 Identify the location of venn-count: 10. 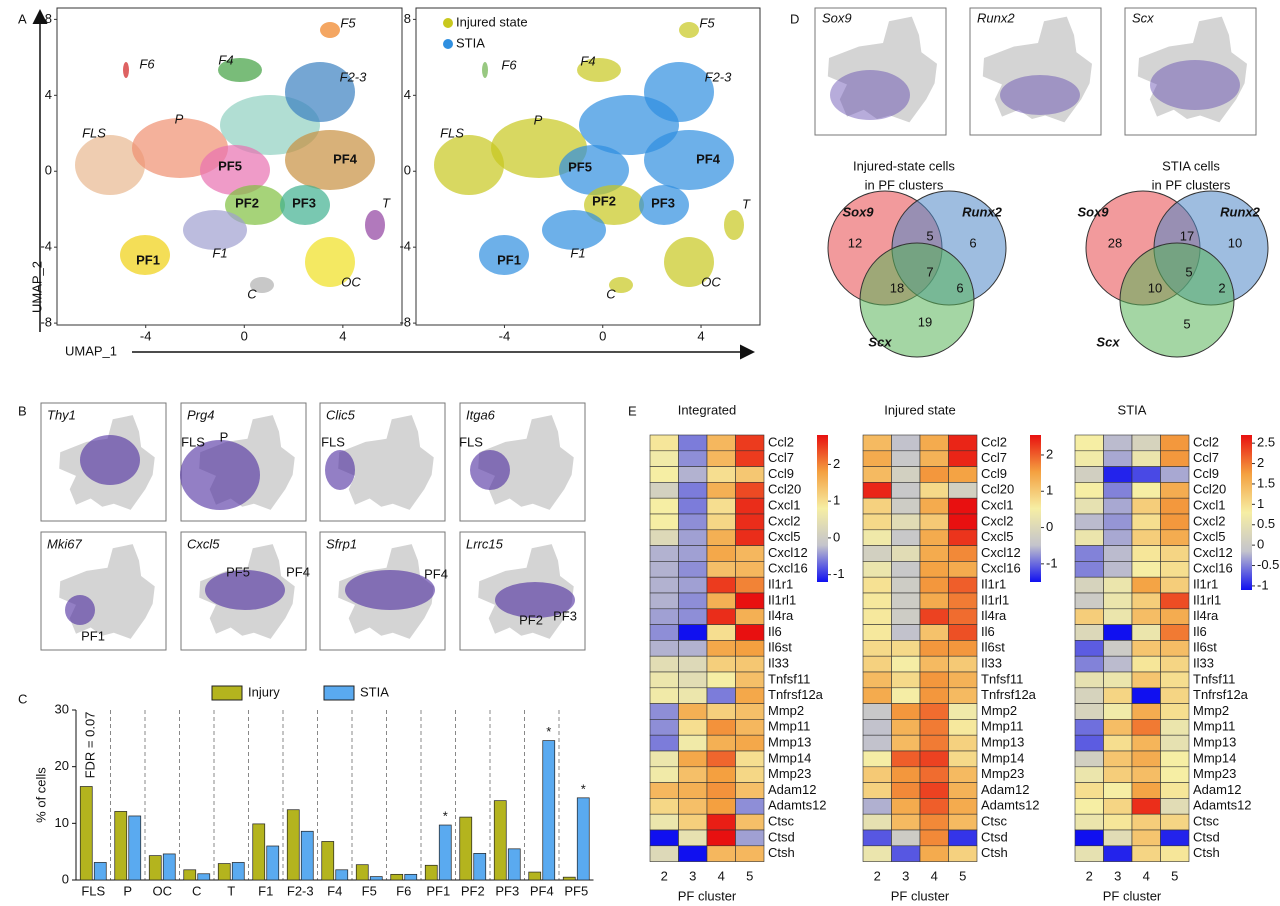
(1155, 287).